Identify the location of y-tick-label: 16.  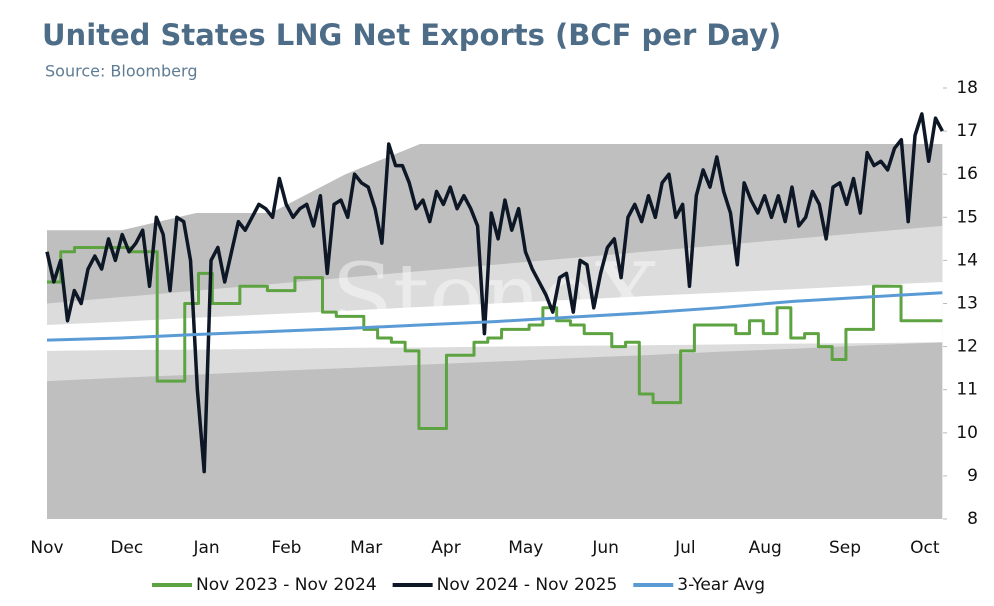
(967, 174).